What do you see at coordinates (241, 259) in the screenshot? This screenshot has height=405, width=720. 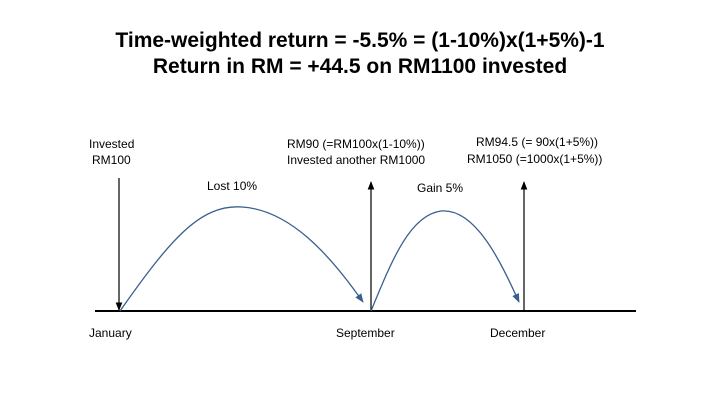 I see `curve-lost` at bounding box center [241, 259].